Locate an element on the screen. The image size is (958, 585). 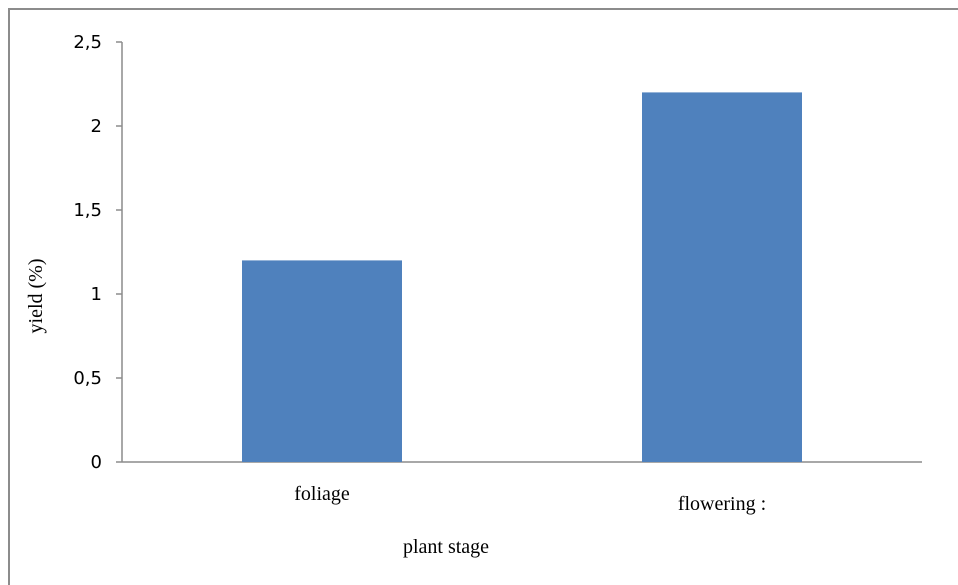
x-category-label: foliage is located at coordinates (322, 494).